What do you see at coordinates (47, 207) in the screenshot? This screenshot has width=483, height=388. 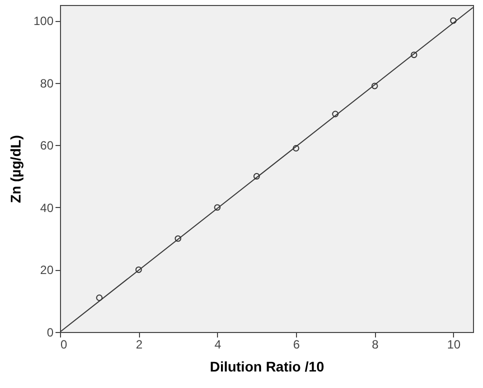 I see `y-tick-label: 40` at bounding box center [47, 207].